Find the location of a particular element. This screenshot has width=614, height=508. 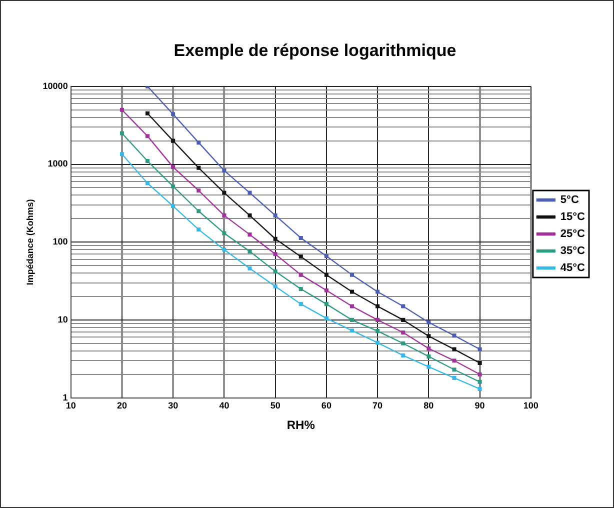

legend-label: 5°C is located at coordinates (569, 200).